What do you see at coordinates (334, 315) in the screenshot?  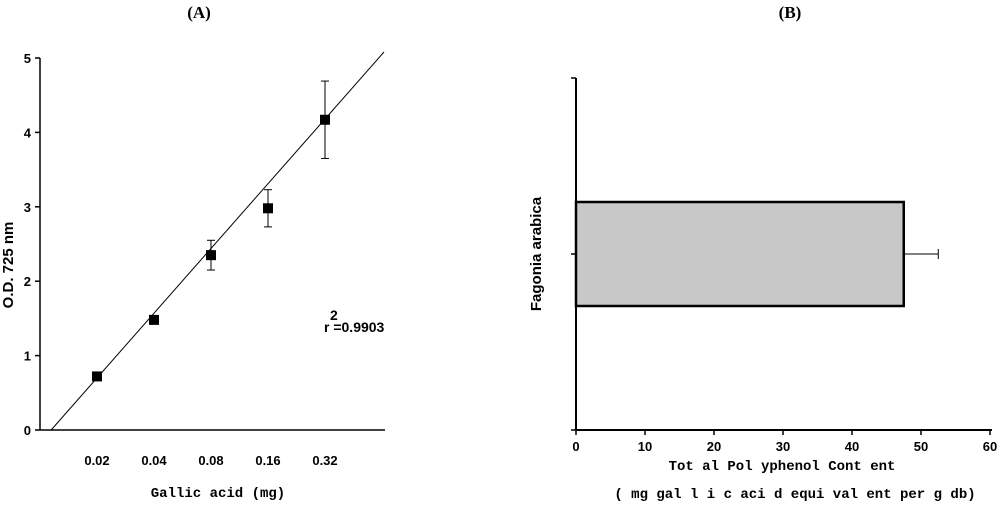 I see `chart-a-r2-sup: 2` at bounding box center [334, 315].